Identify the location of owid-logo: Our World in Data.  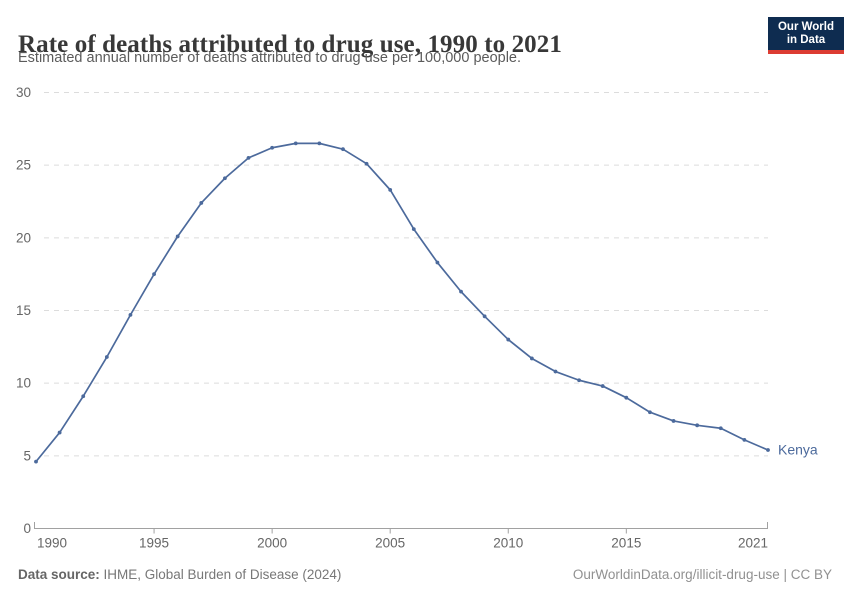
(806, 35).